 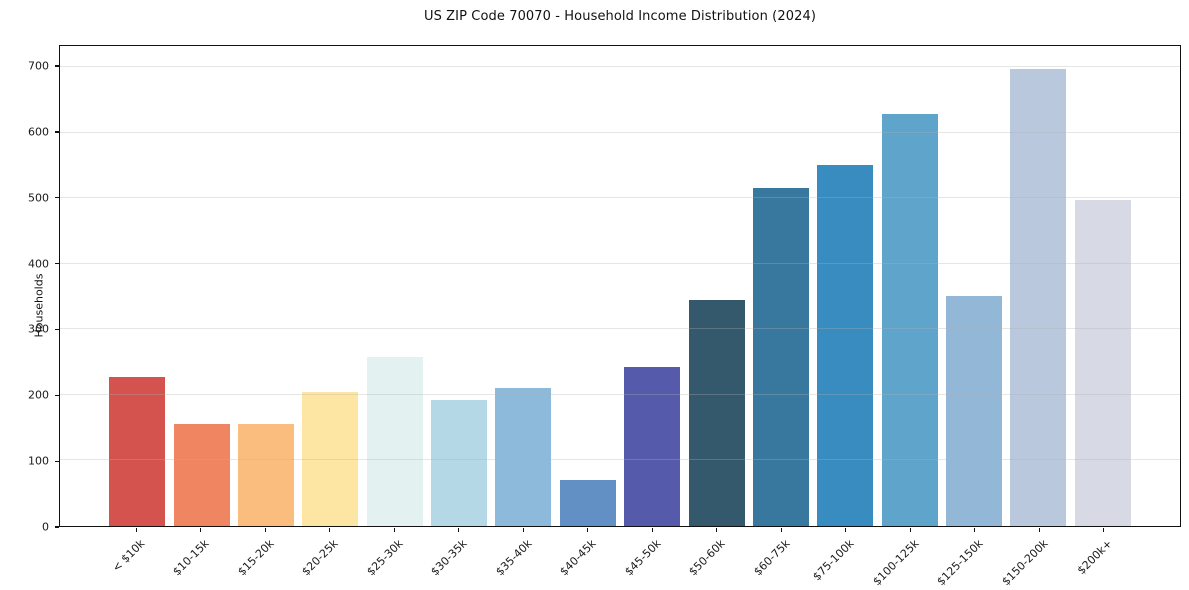 I want to click on bar-$60-75k, so click(x=780, y=357).